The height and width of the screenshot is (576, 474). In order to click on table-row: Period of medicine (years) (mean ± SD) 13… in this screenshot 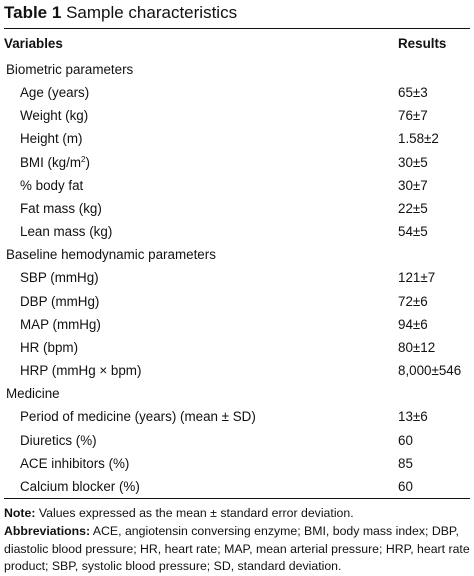, I will do `click(237, 416)`.